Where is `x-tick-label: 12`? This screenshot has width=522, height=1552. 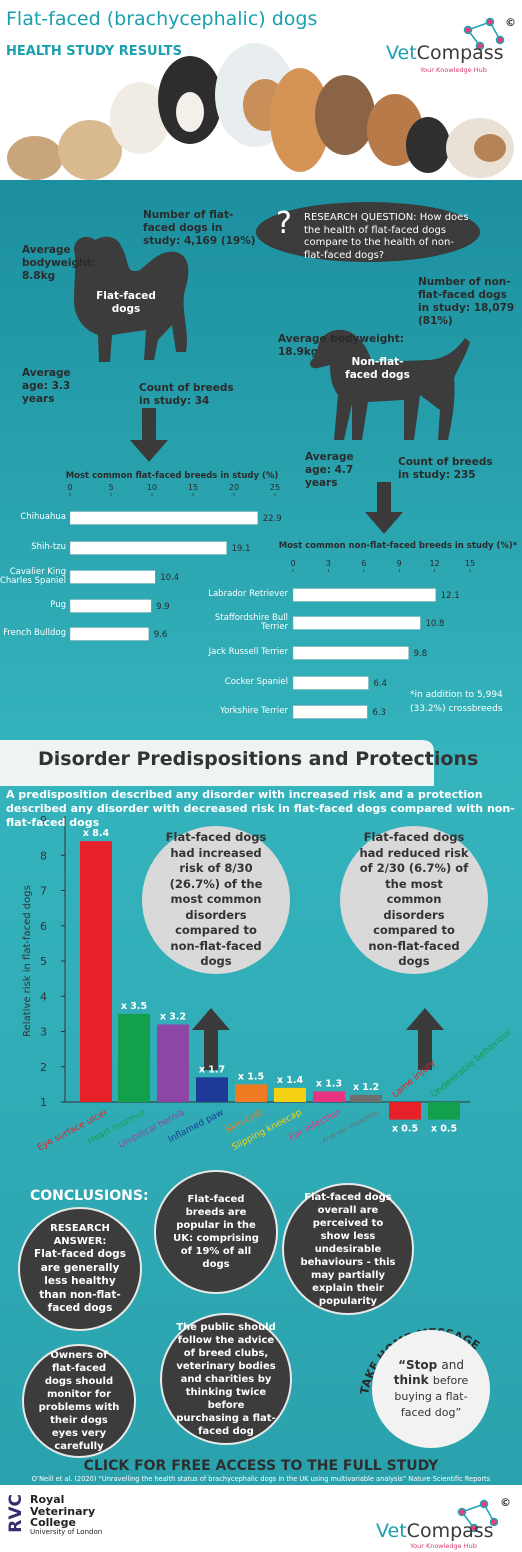
x-tick-label: 12 is located at coordinates (435, 563).